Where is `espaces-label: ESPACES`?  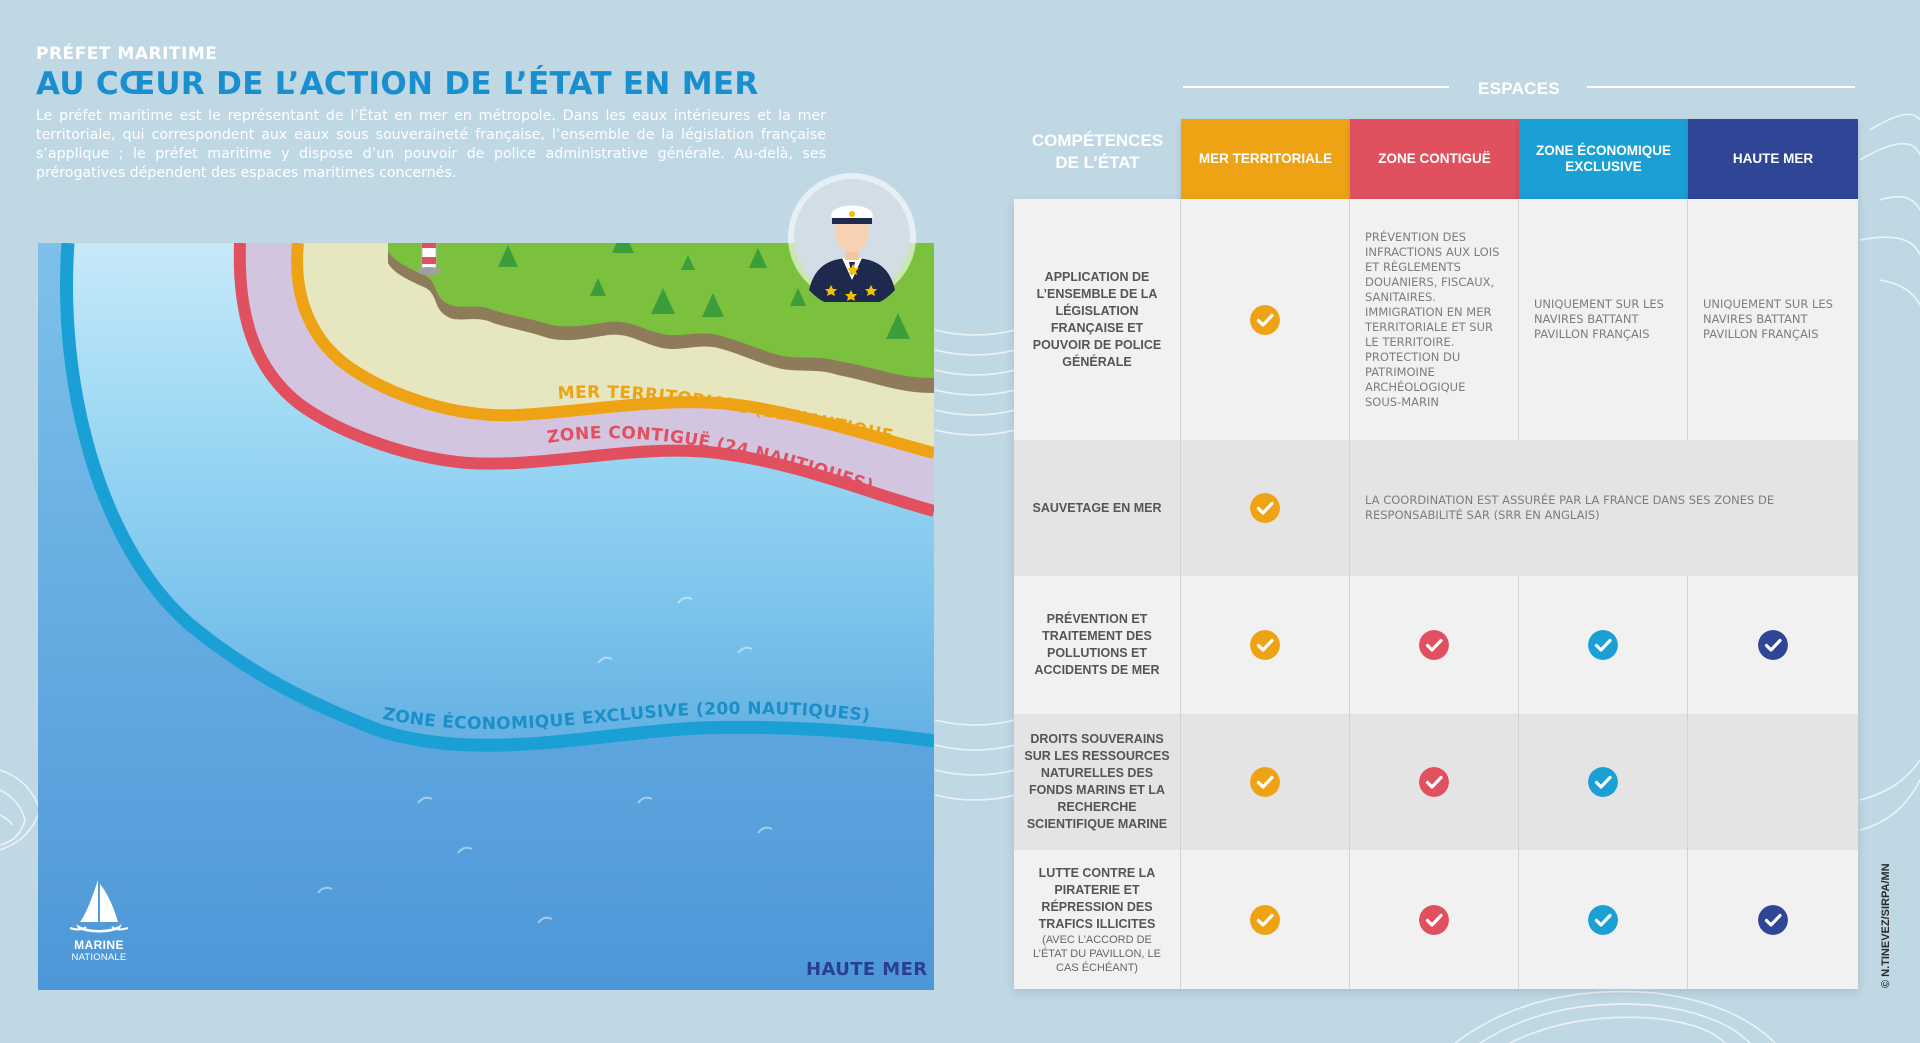
espaces-label: ESPACES is located at coordinates (1519, 88).